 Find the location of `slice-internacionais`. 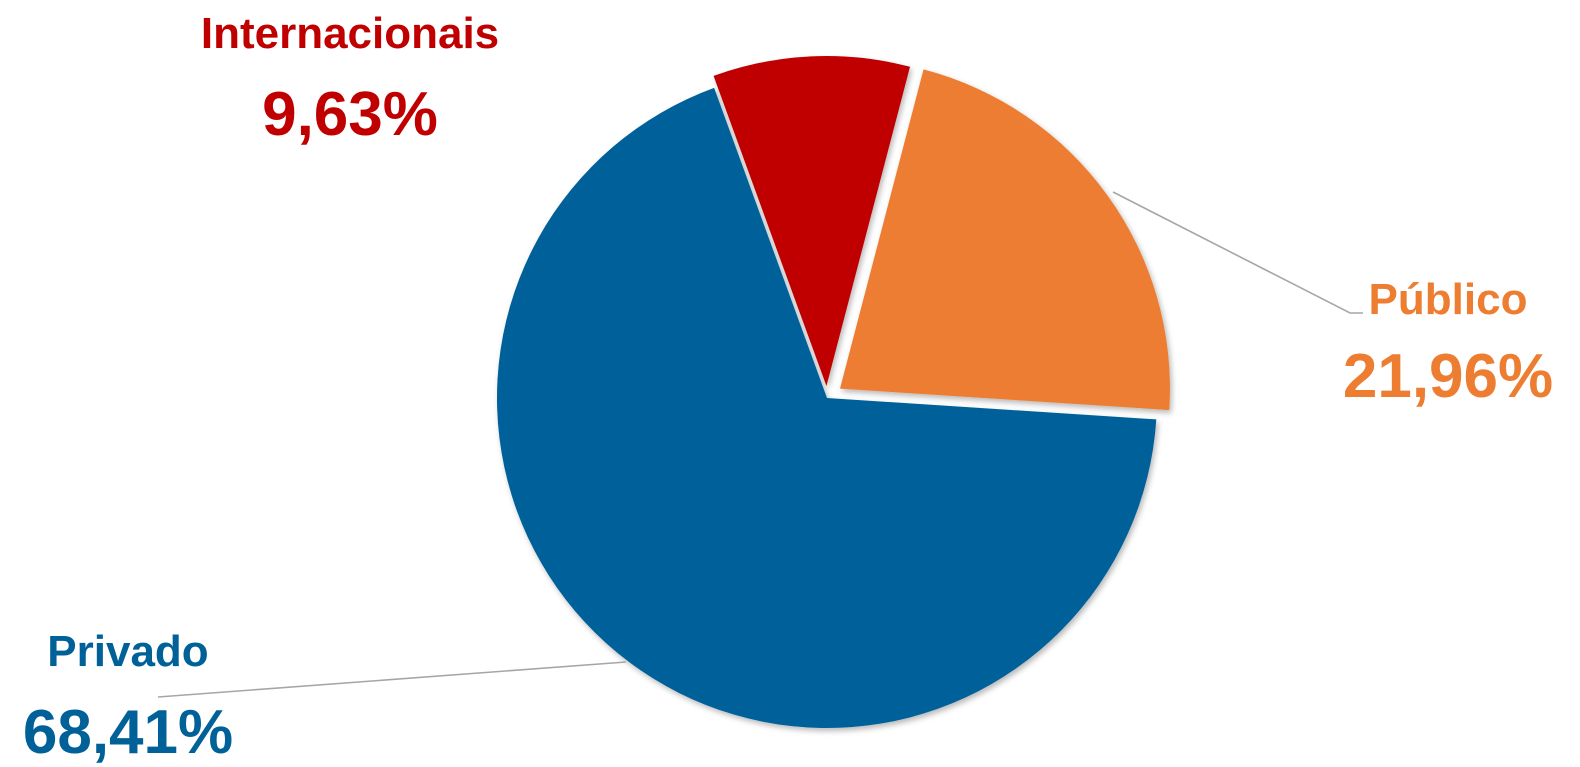

slice-internacionais is located at coordinates (811, 221).